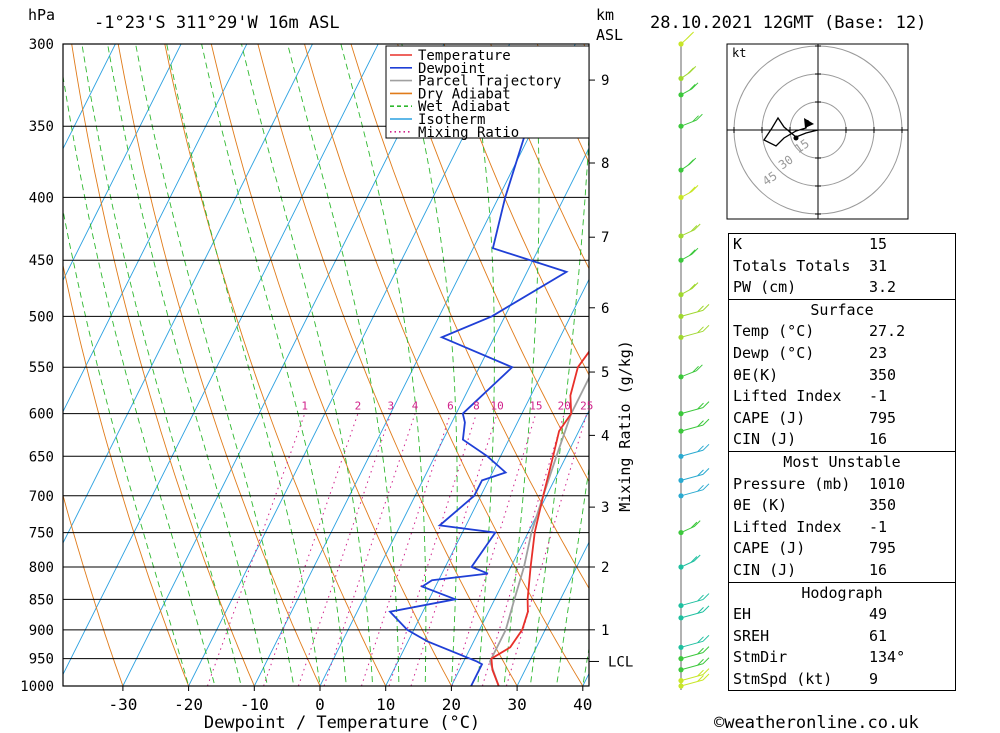  What do you see at coordinates (516, 704) in the screenshot?
I see `temperature-tick-label: 30` at bounding box center [516, 704].